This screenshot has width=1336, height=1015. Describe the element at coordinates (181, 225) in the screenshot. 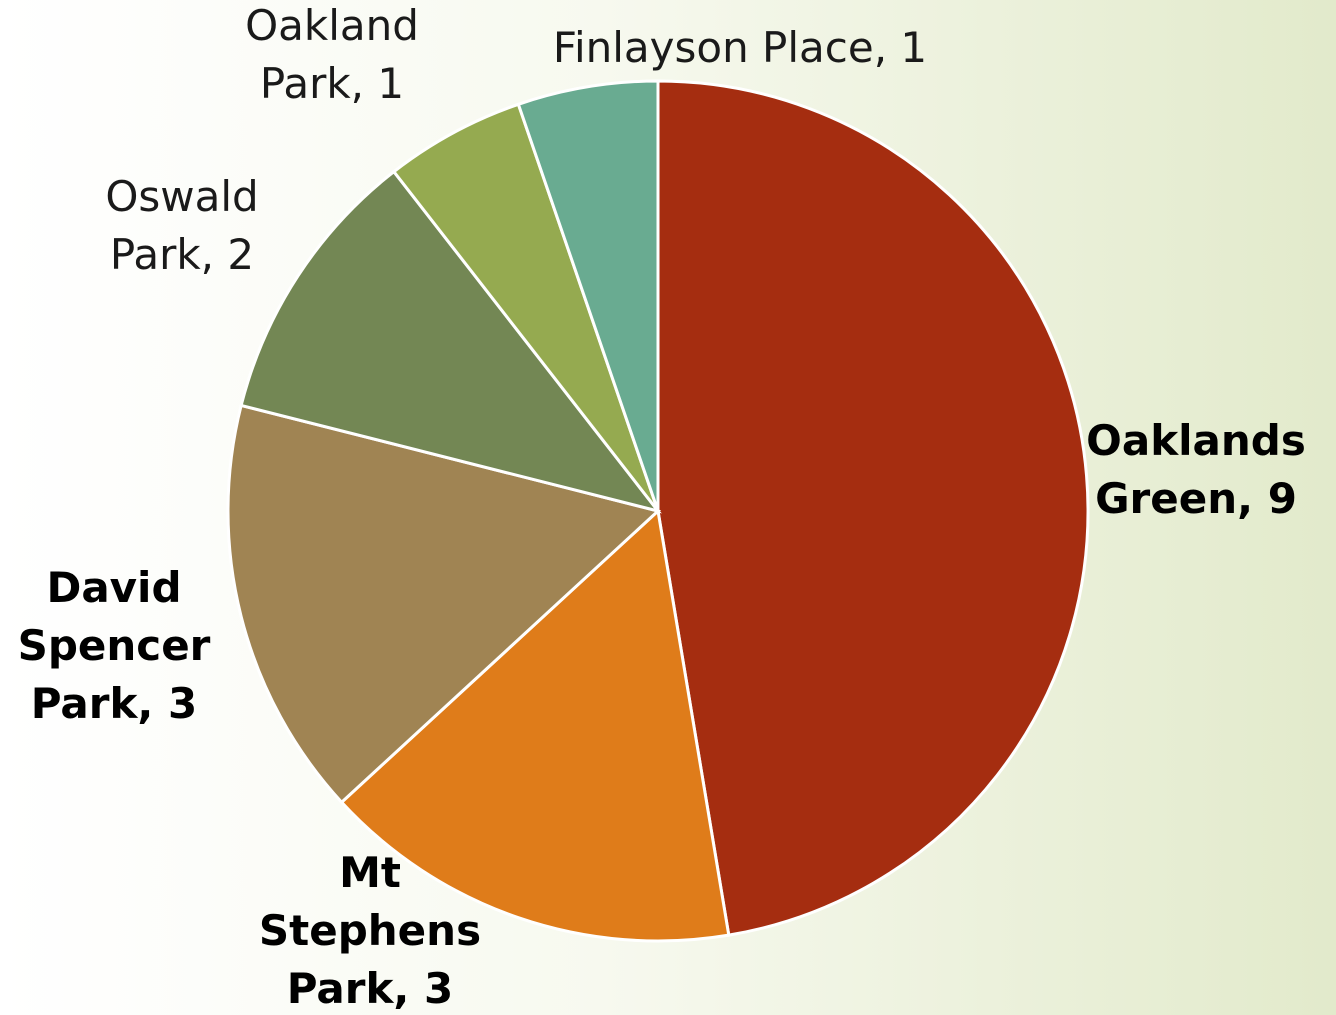

I see `data-label: Oswald Park, 2` at that location.